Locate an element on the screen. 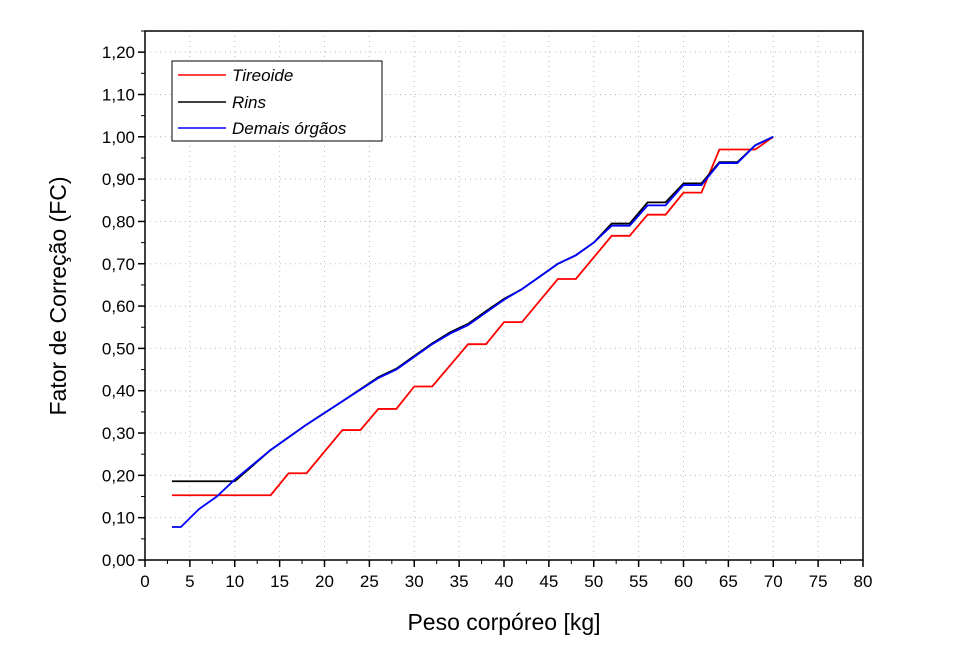 This screenshot has height=662, width=961. y-tick-label: 0,10 is located at coordinates (118, 518).